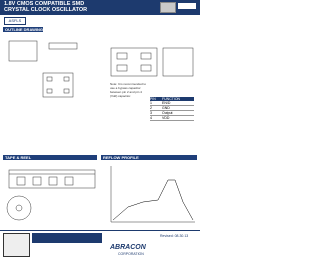 This screenshot has height=259, width=320. What do you see at coordinates (151, 113) in the screenshot?
I see `cell: 3` at bounding box center [151, 113].